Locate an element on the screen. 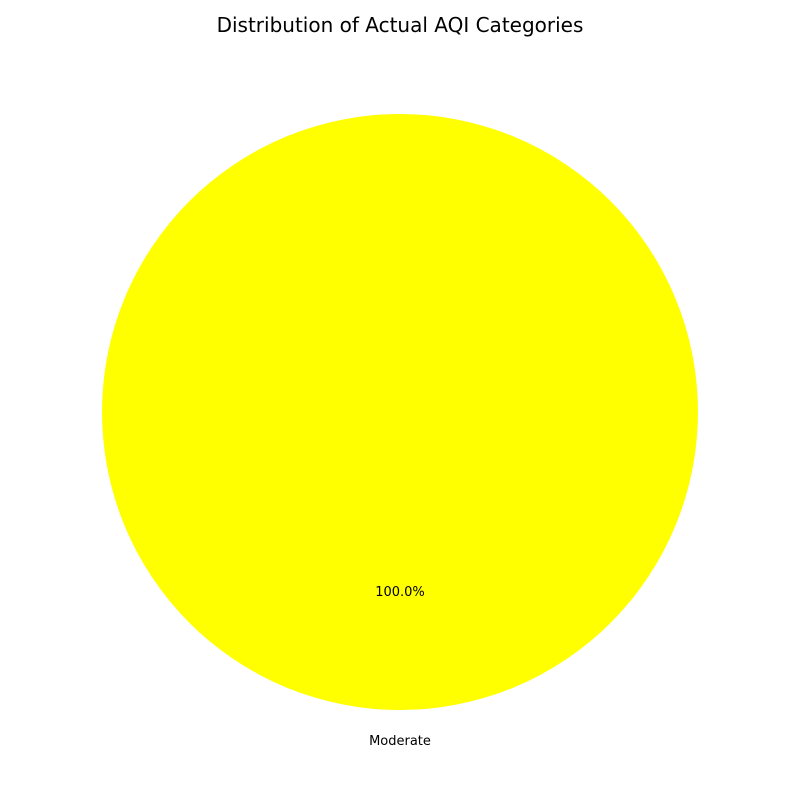 The height and width of the screenshot is (800, 800). pie-labels: Moderate 100.0% is located at coordinates (400, 667).